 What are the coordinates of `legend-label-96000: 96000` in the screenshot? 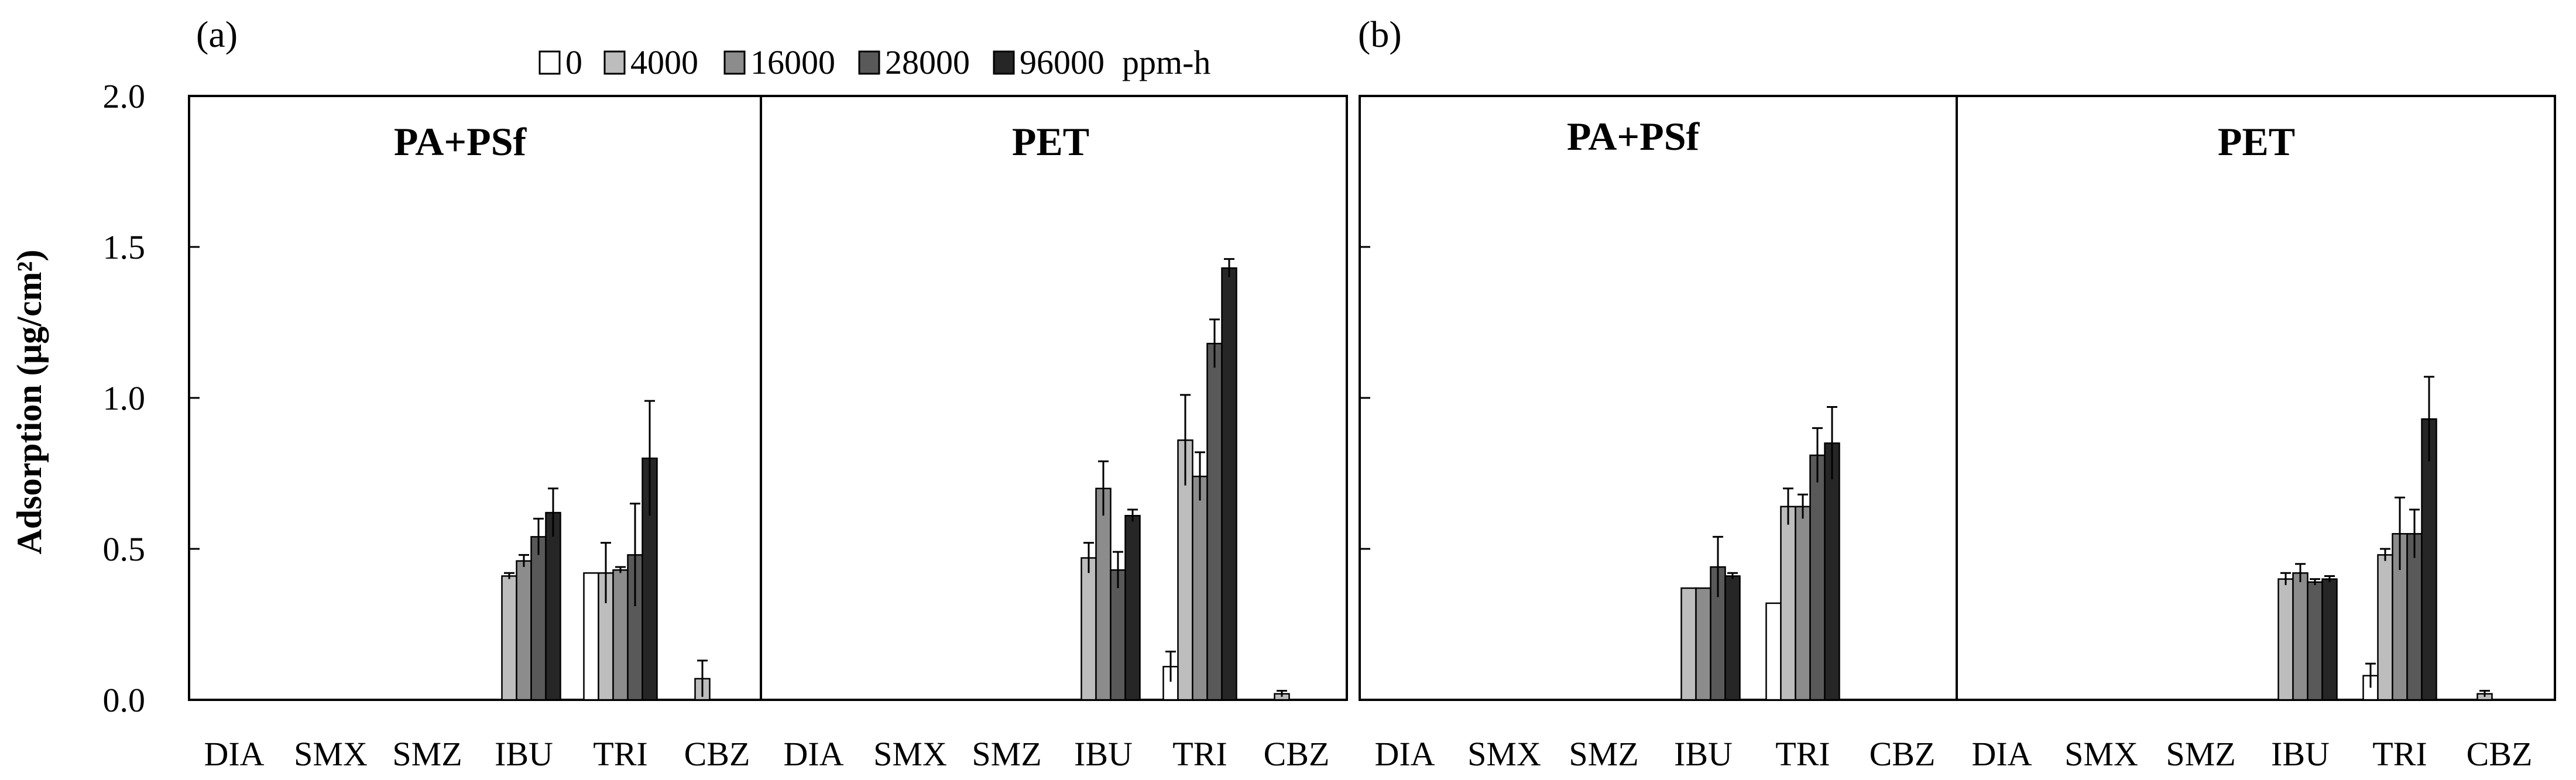 It's located at (1062, 62).